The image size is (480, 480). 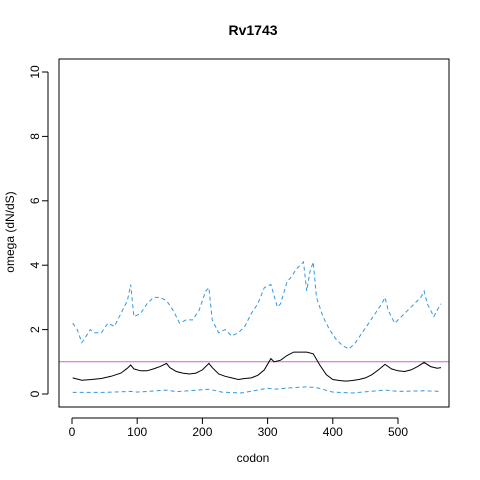 I want to click on x-tick-label: 300, so click(x=268, y=432).